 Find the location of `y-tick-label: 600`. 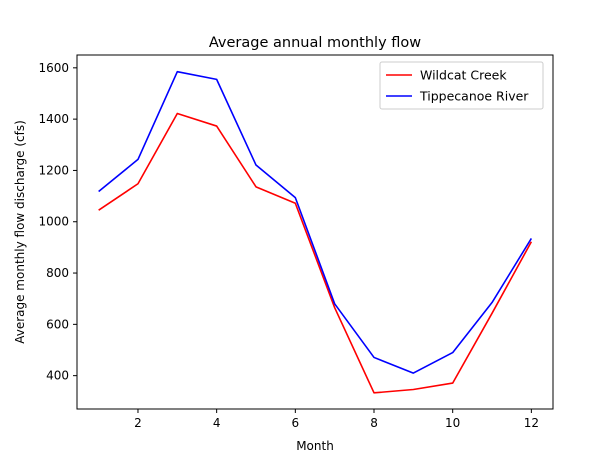

y-tick-label: 600 is located at coordinates (57, 324).